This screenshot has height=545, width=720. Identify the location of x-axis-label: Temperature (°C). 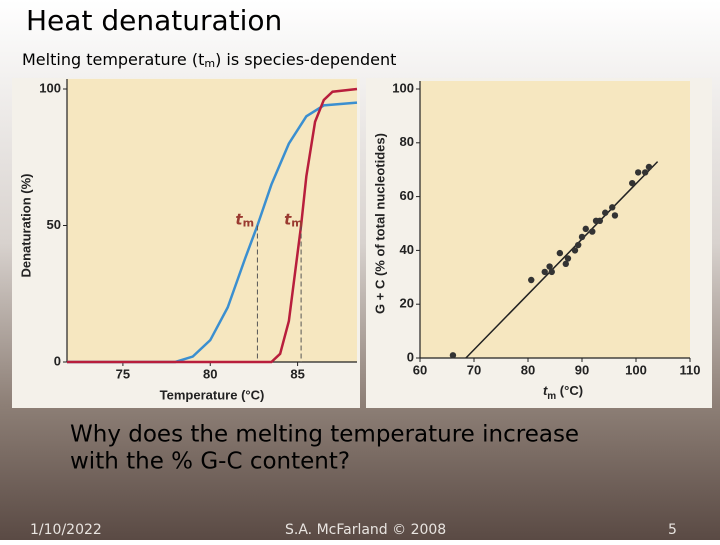
(212, 394).